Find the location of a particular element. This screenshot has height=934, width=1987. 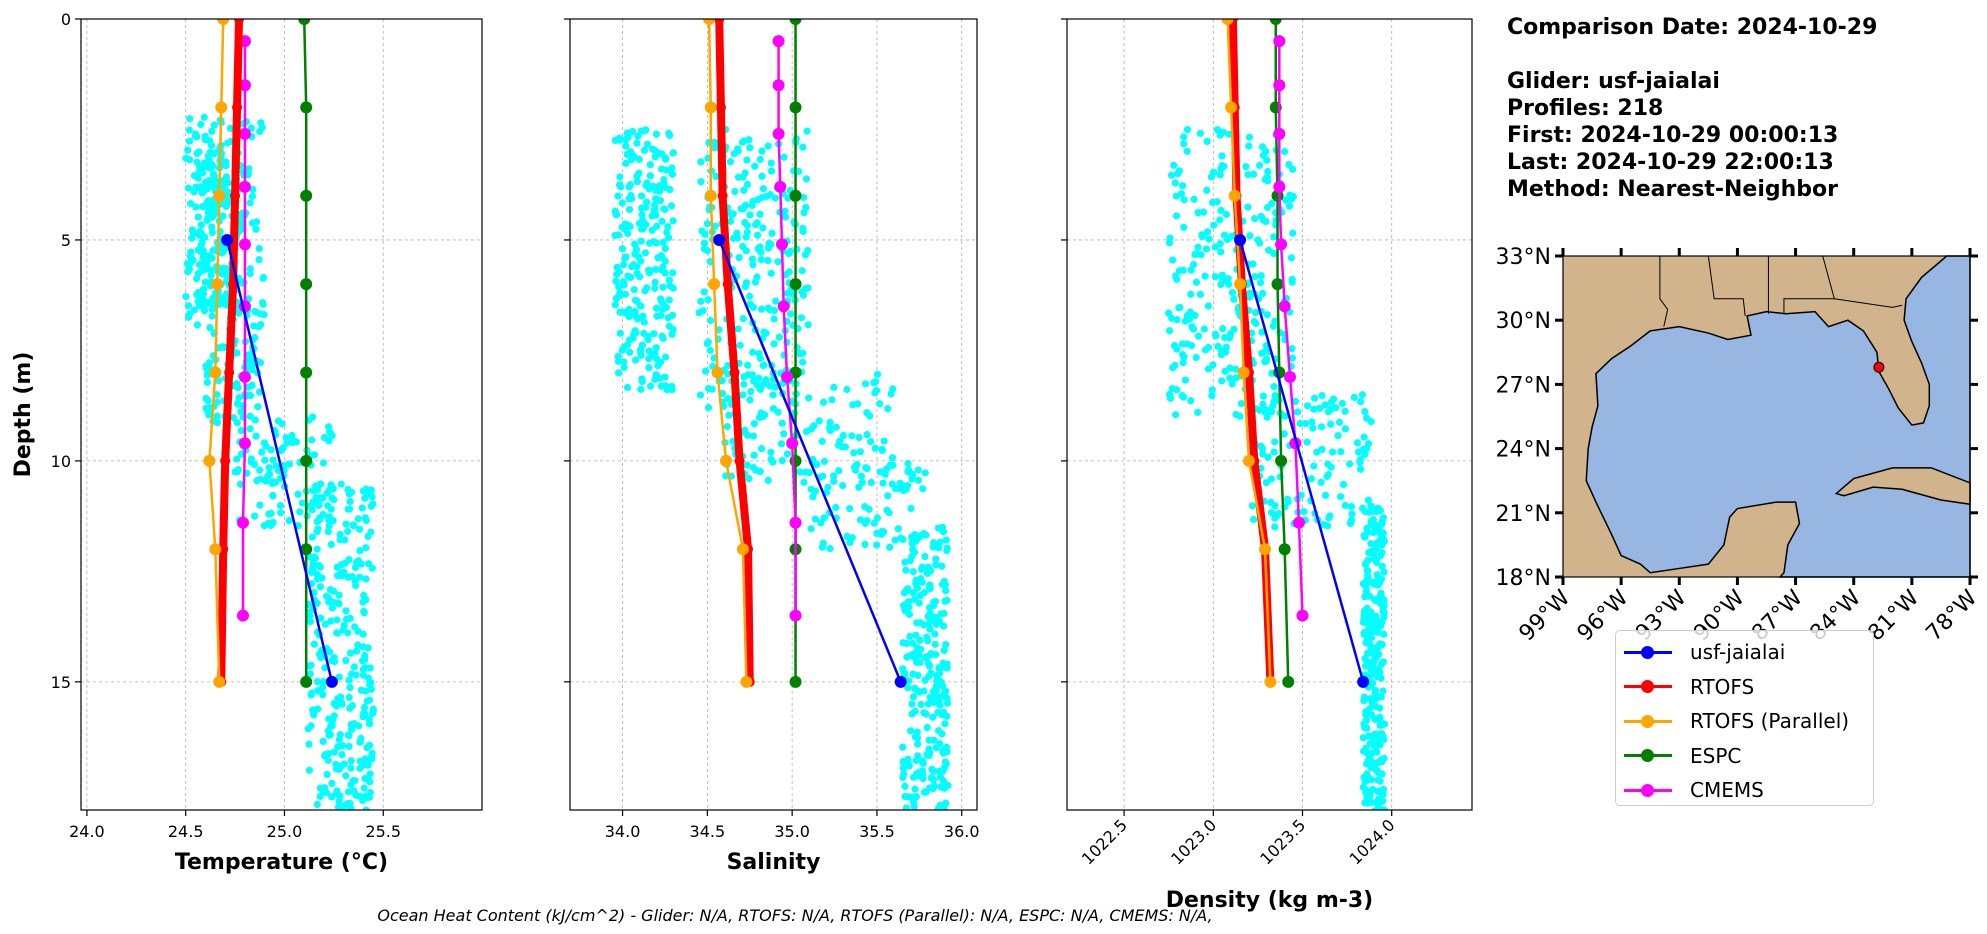

x-tick-label: 34.5 is located at coordinates (708, 831).